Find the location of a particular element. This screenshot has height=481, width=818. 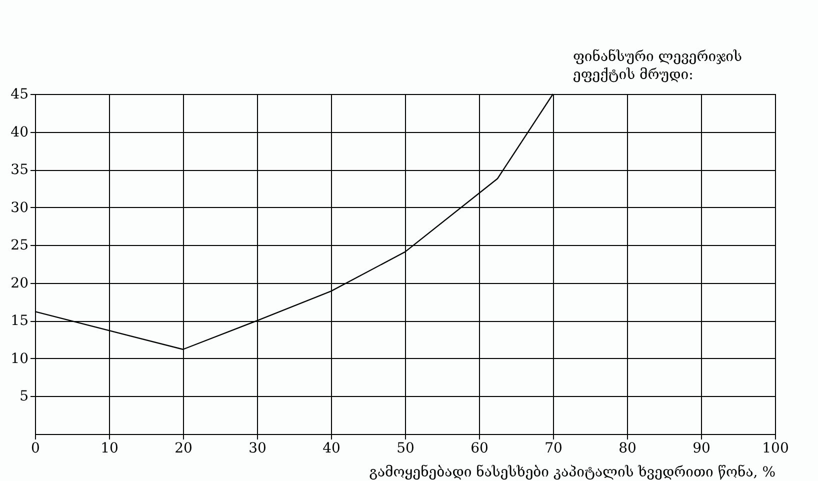

y-tick-label: 15 is located at coordinates (19, 321).